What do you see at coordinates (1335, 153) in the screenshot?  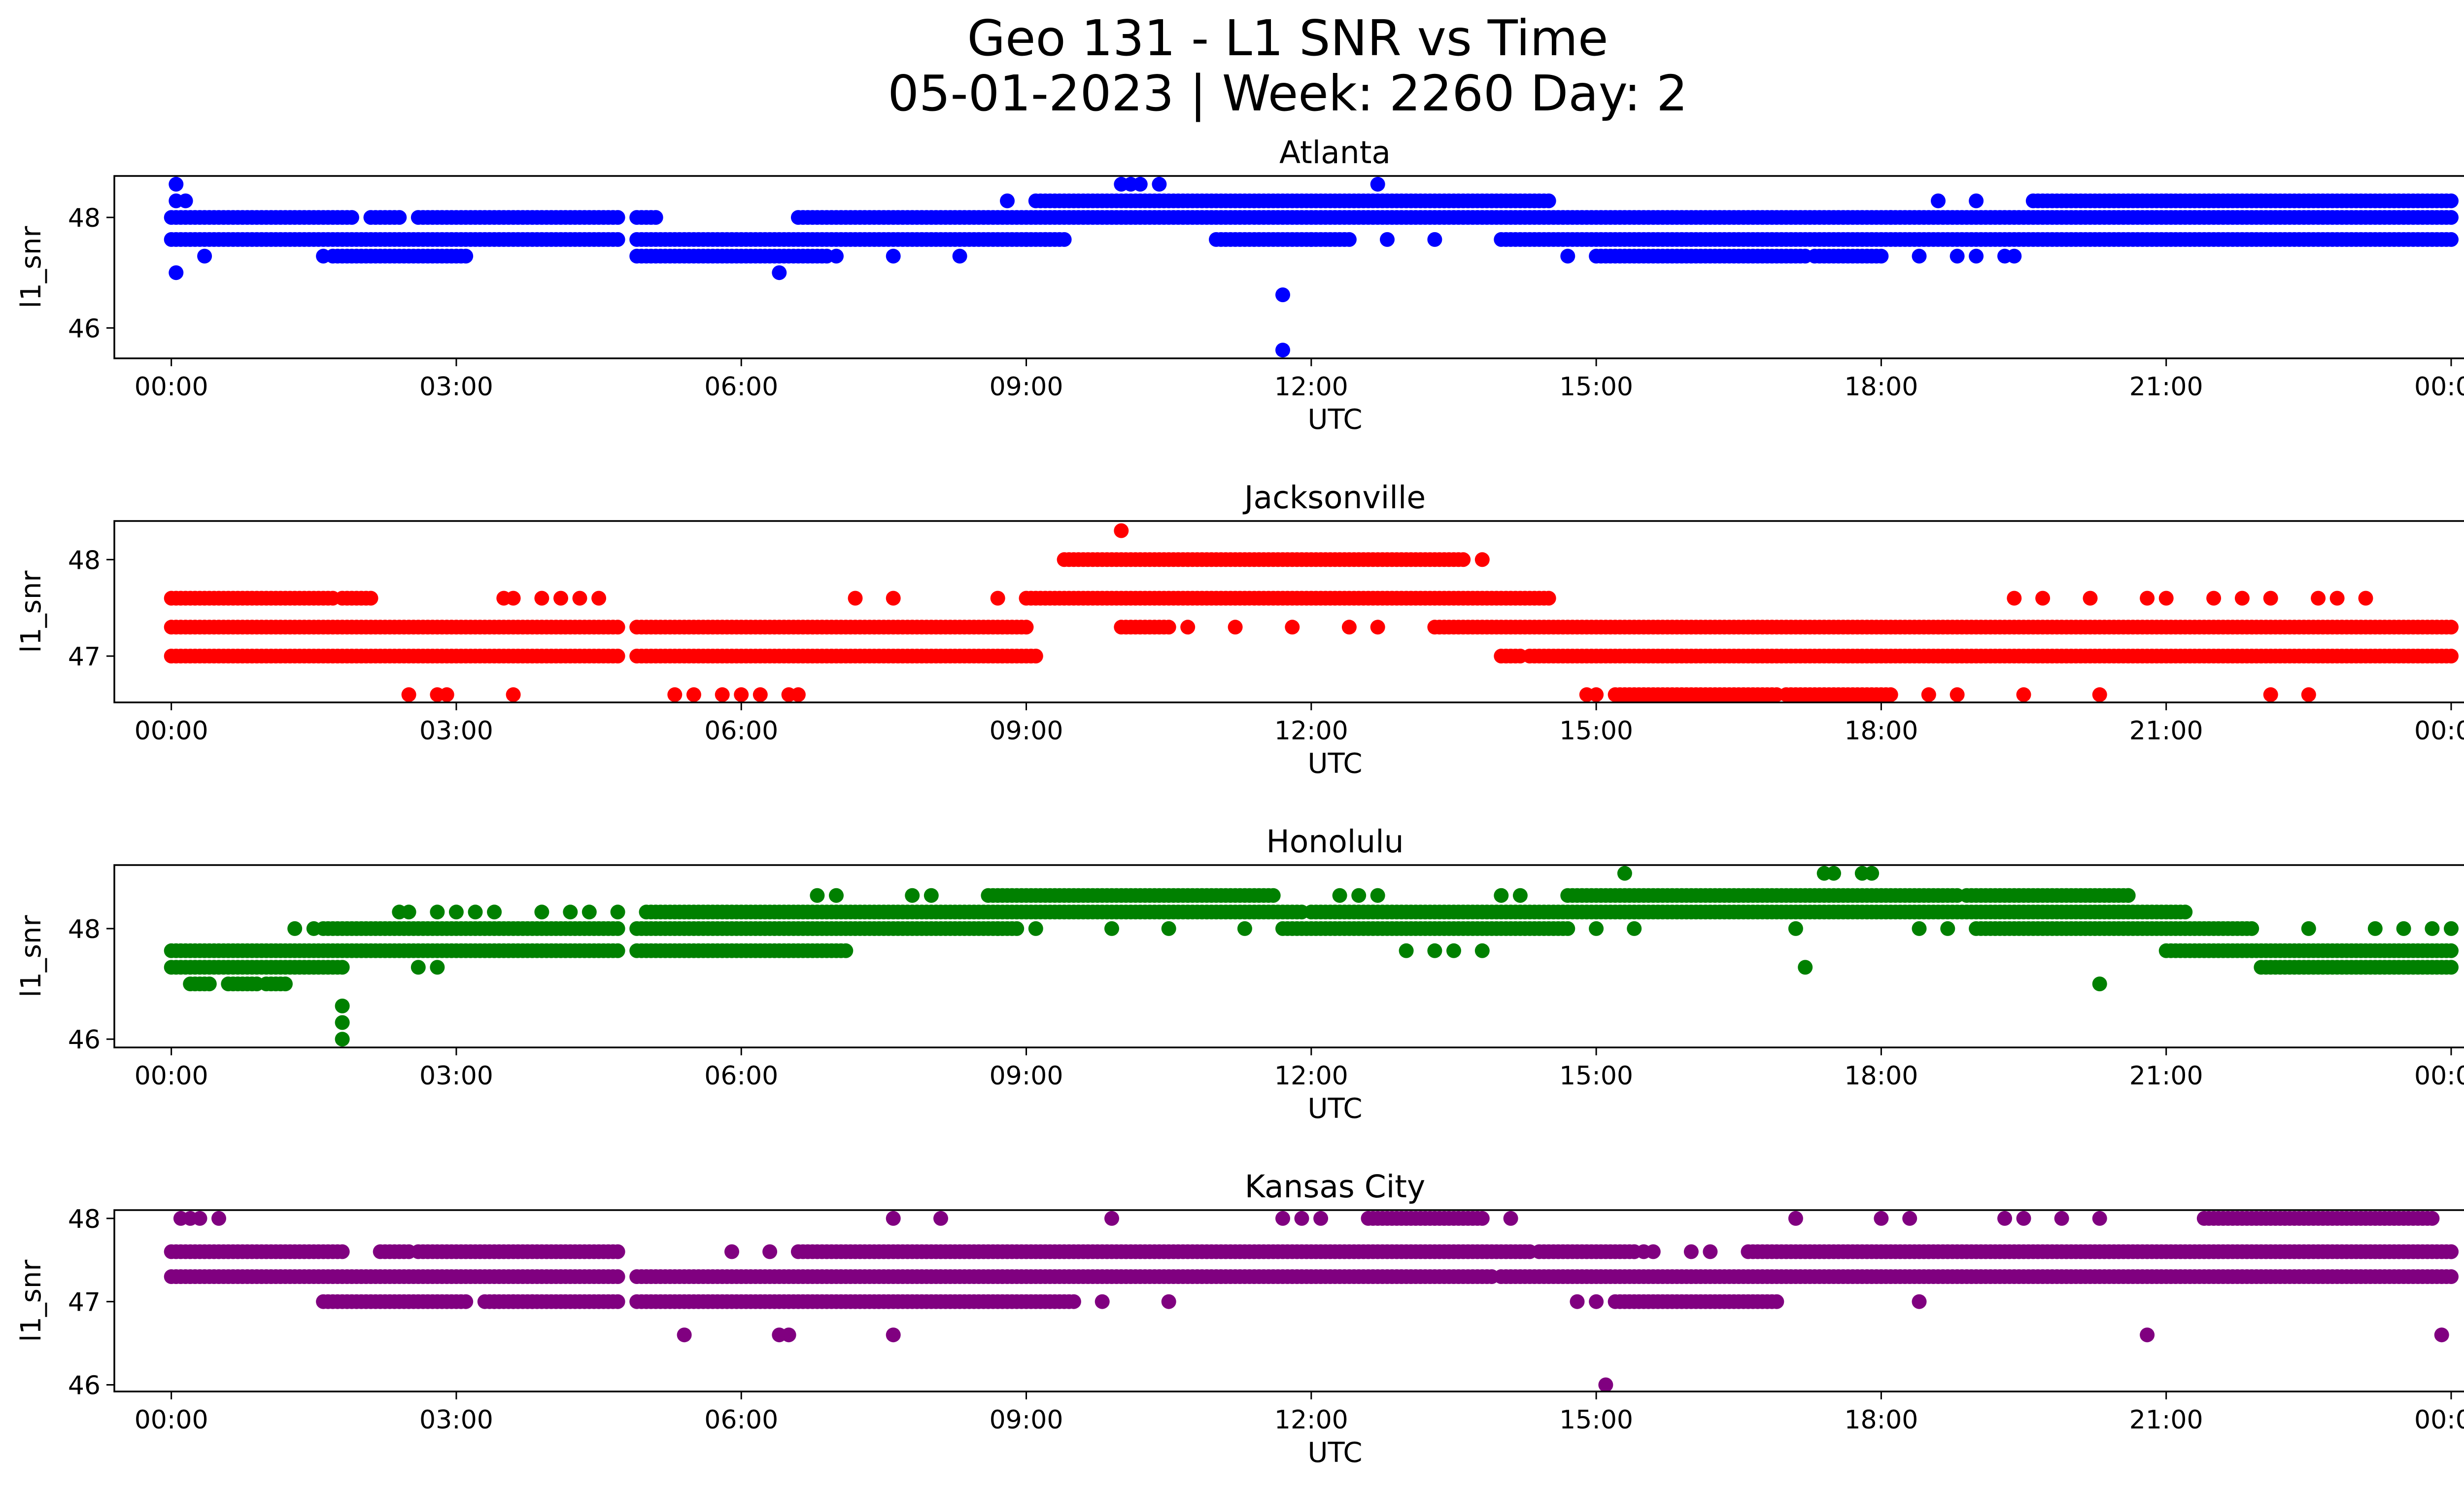 I see `panel-title: Atlanta` at bounding box center [1335, 153].